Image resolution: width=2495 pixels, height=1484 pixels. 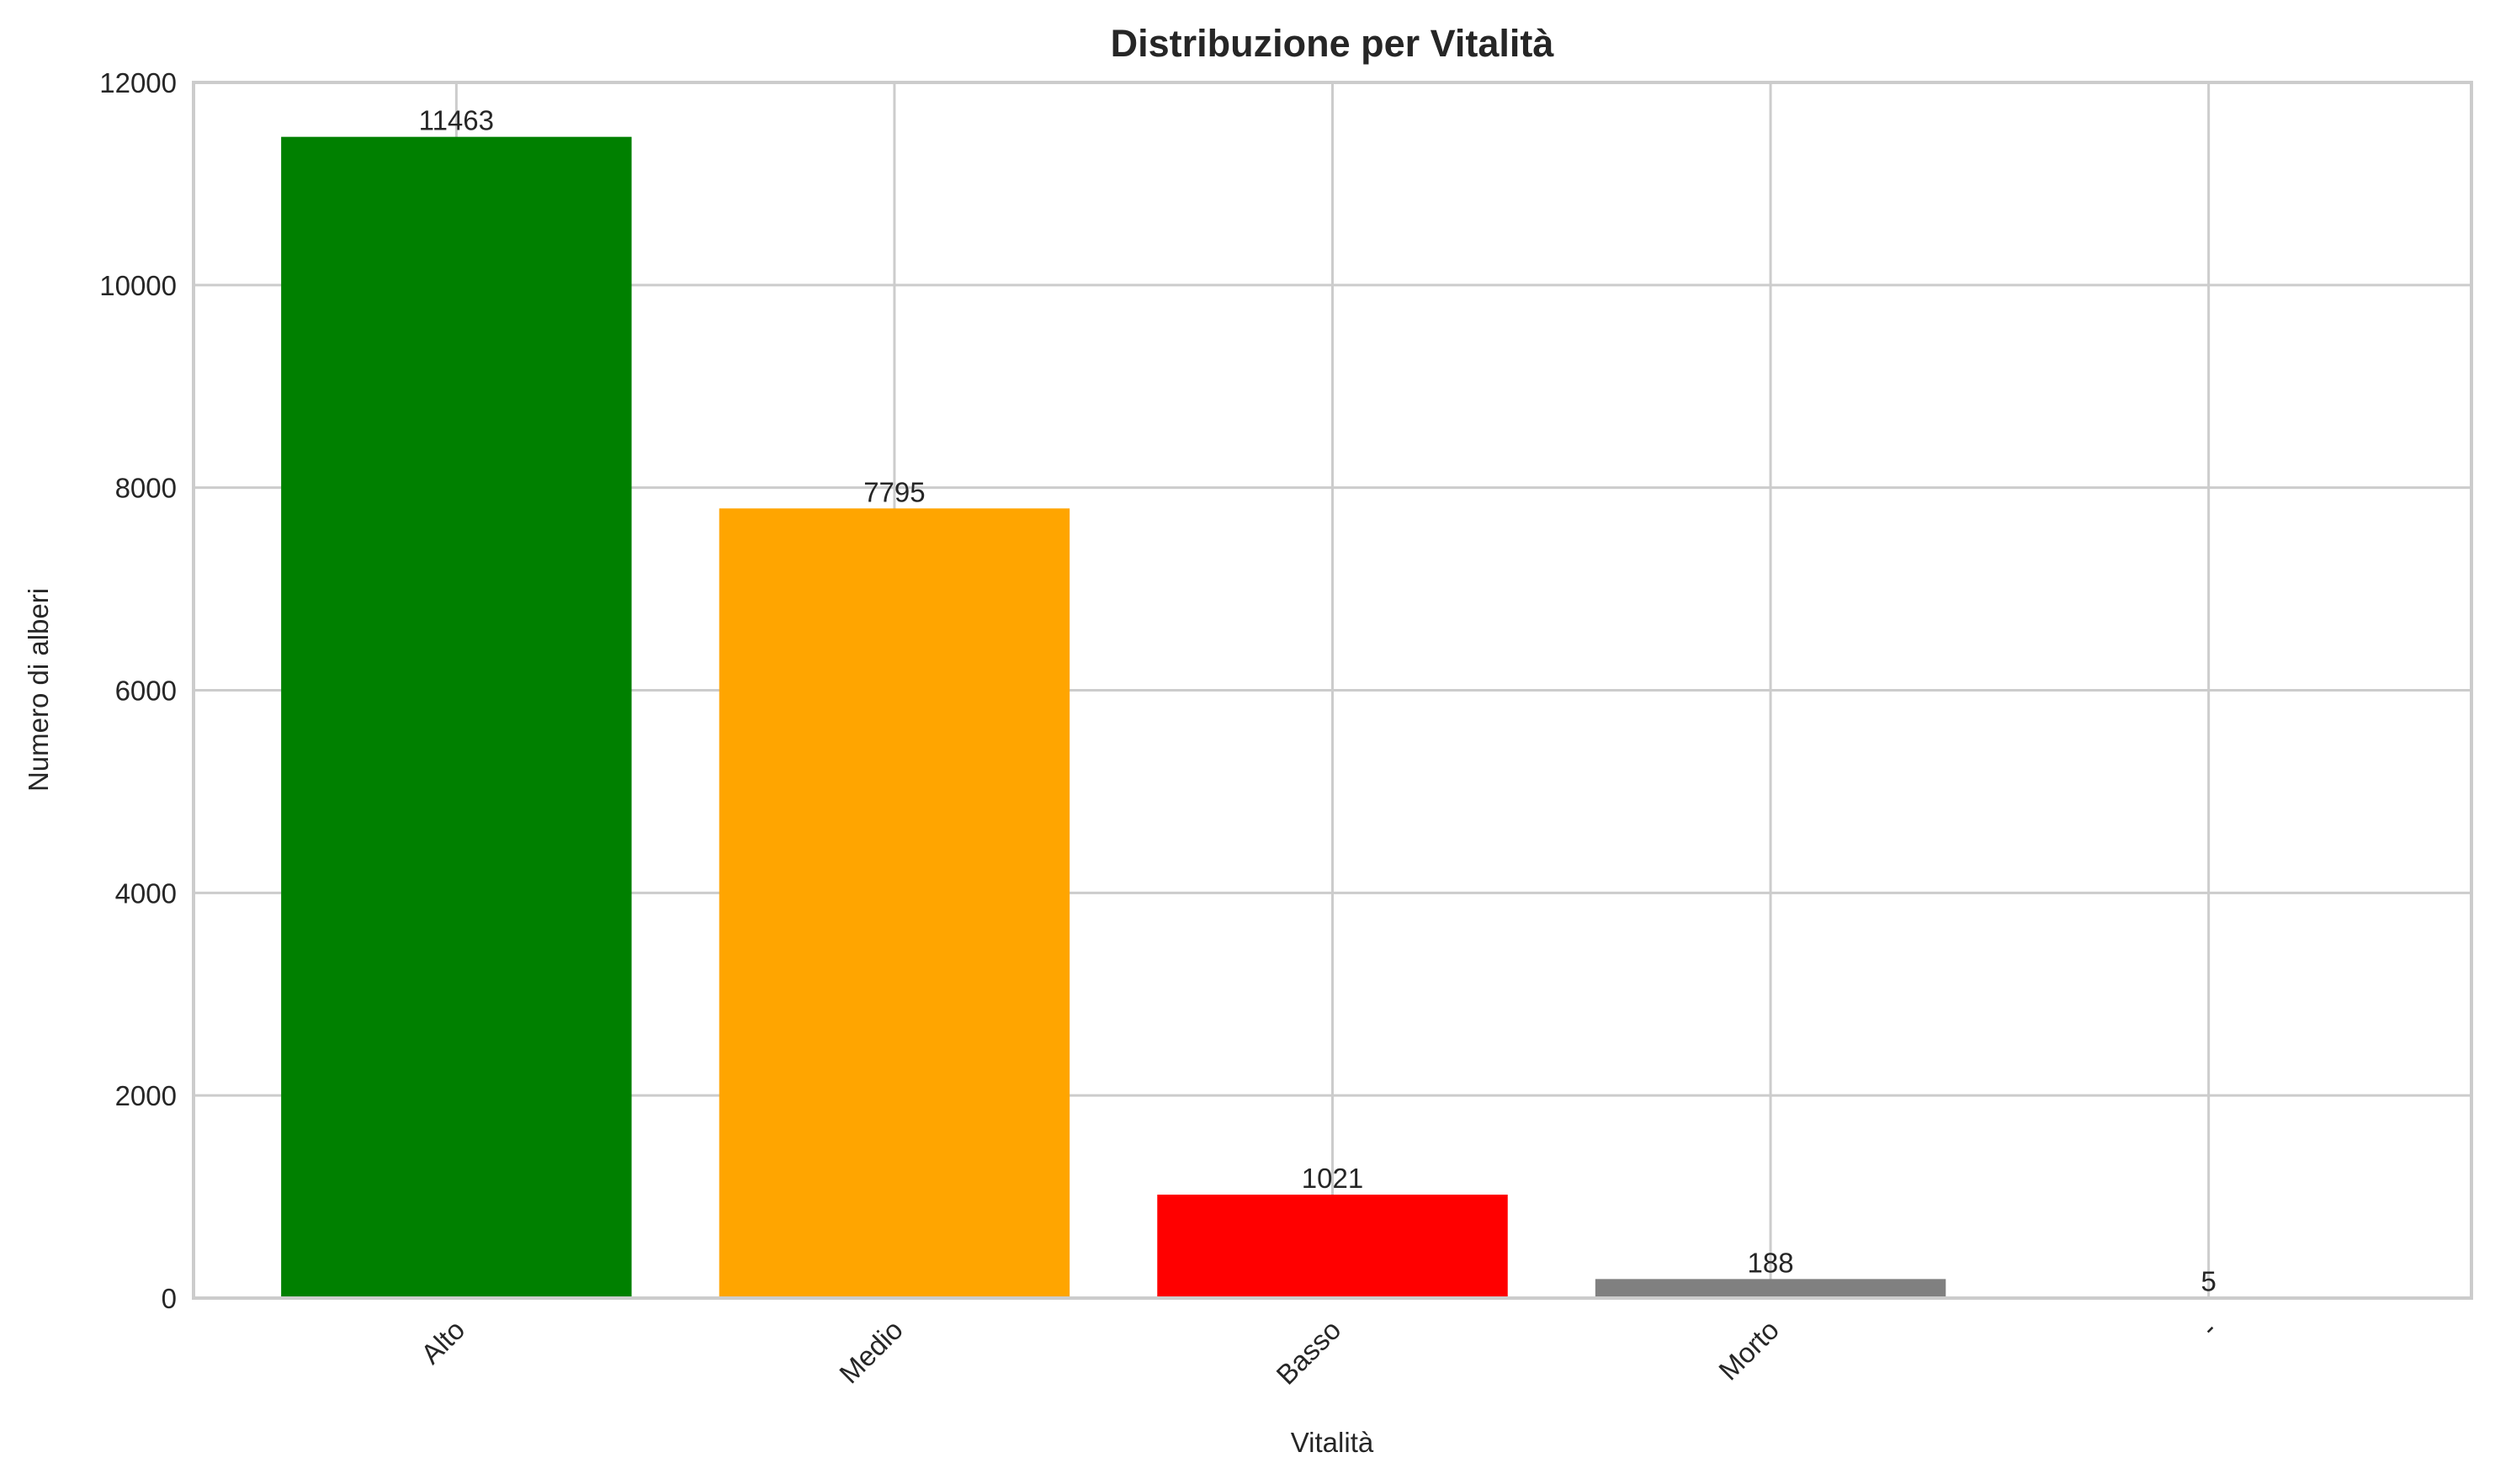 What do you see at coordinates (146, 1095) in the screenshot?
I see `y-tick-label: 2000` at bounding box center [146, 1095].